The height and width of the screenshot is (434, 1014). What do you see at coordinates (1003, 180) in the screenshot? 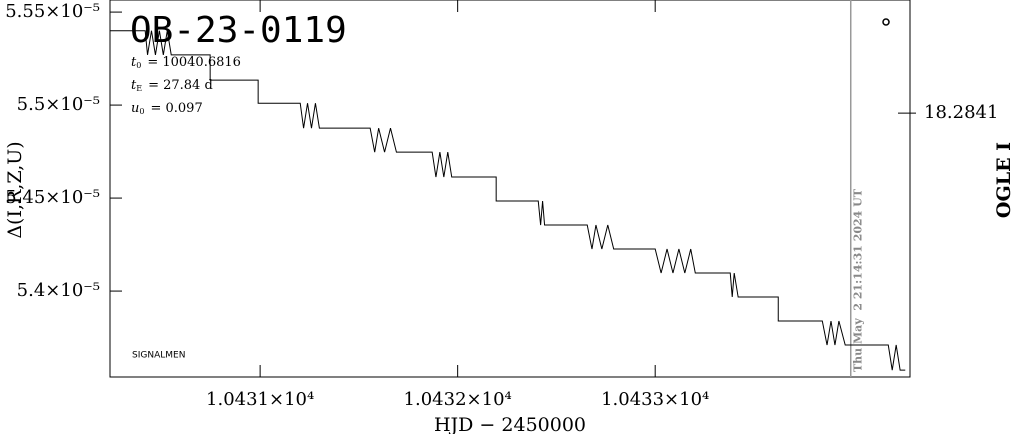
I see `y2-axis-label: OGLE I` at bounding box center [1003, 180].